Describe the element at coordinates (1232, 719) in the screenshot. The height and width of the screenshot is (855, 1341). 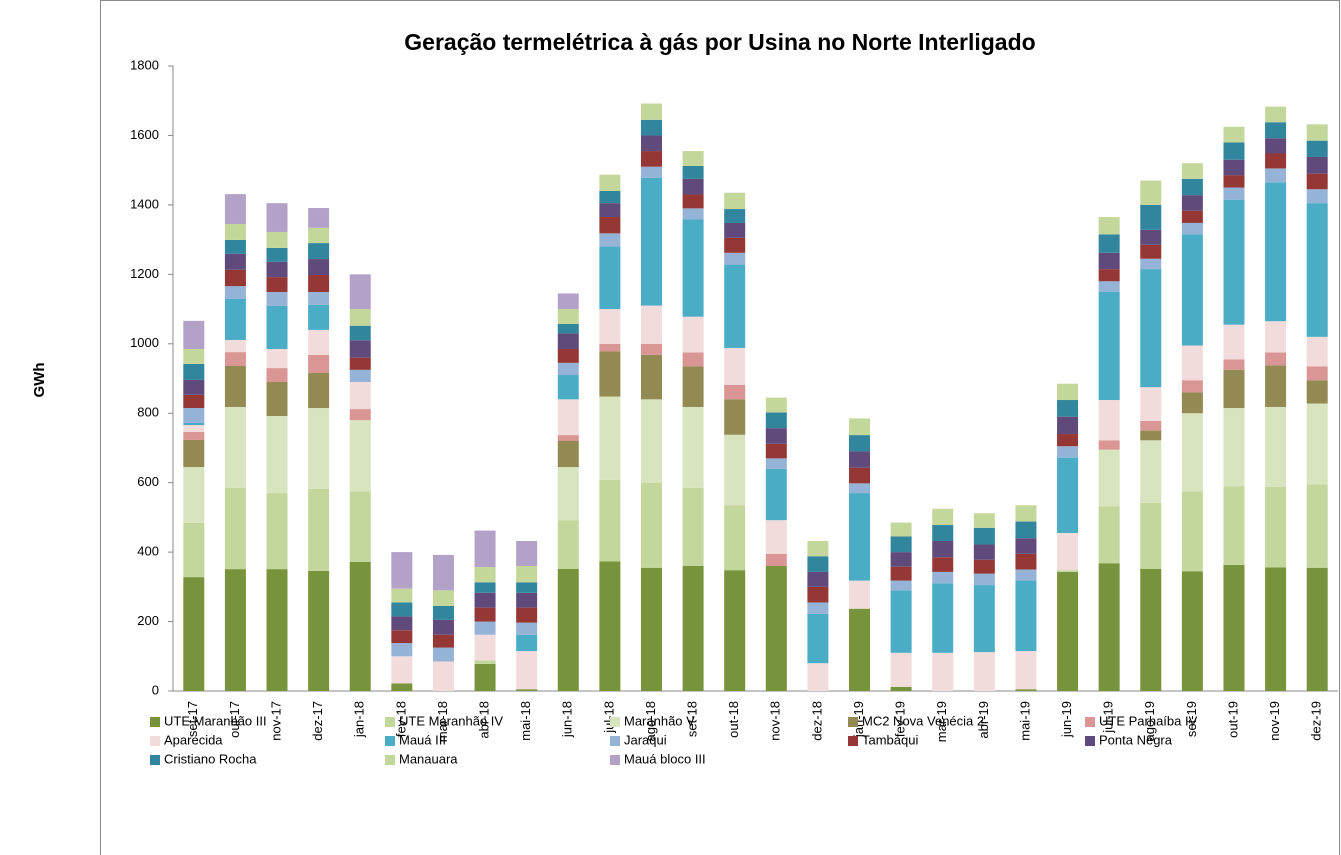
I see `x-tick-label: out-19` at that location.